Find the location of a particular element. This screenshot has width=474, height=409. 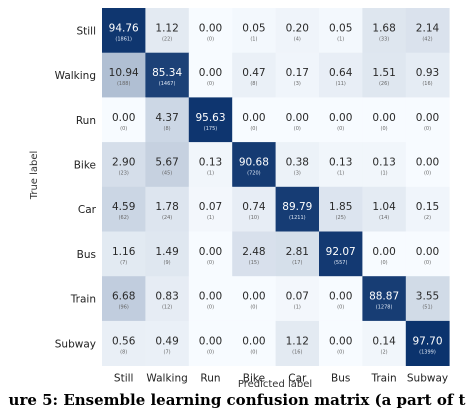

cell-value-walking-bus: 0.64 is located at coordinates (341, 73).